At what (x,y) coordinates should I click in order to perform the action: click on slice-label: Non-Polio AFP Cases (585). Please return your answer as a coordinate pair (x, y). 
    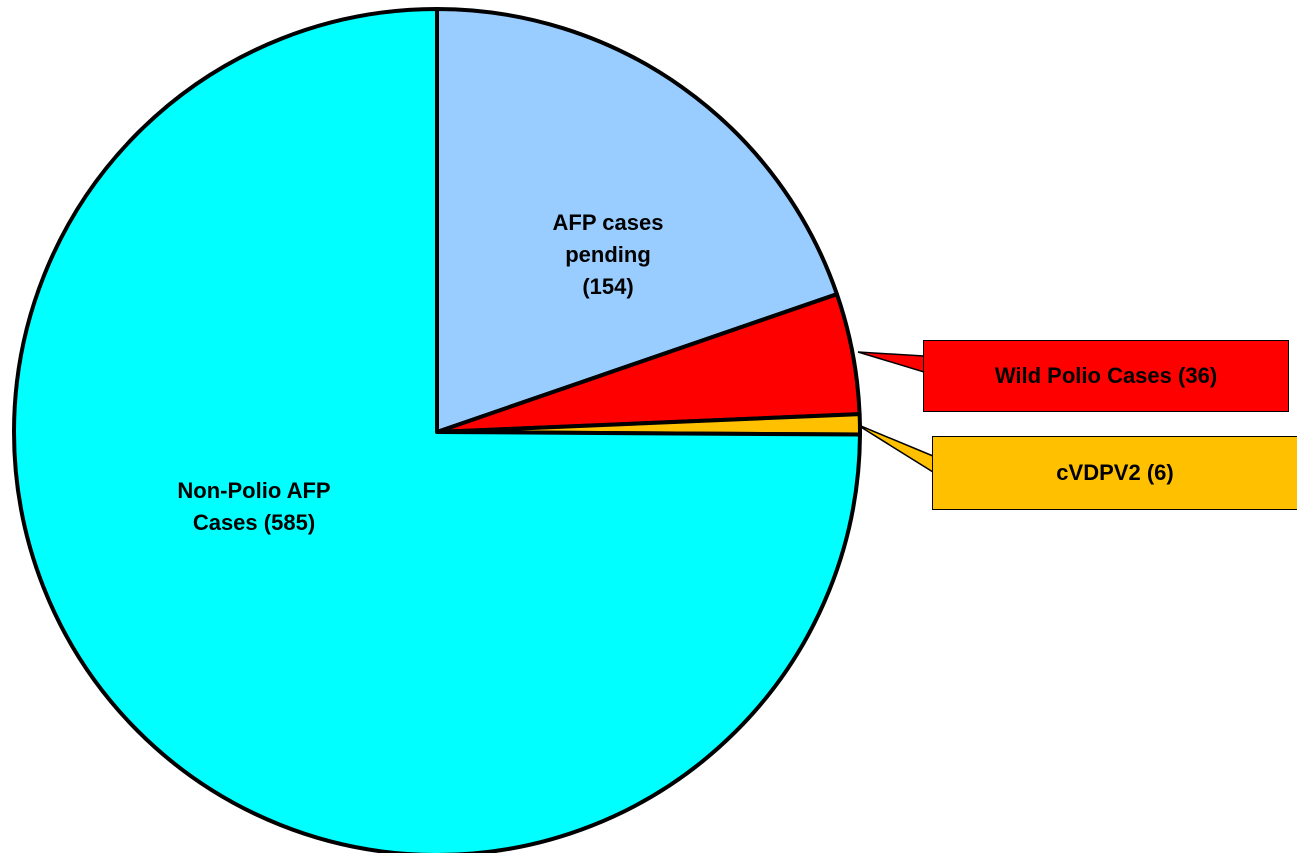
    Looking at the image, I should click on (254, 507).